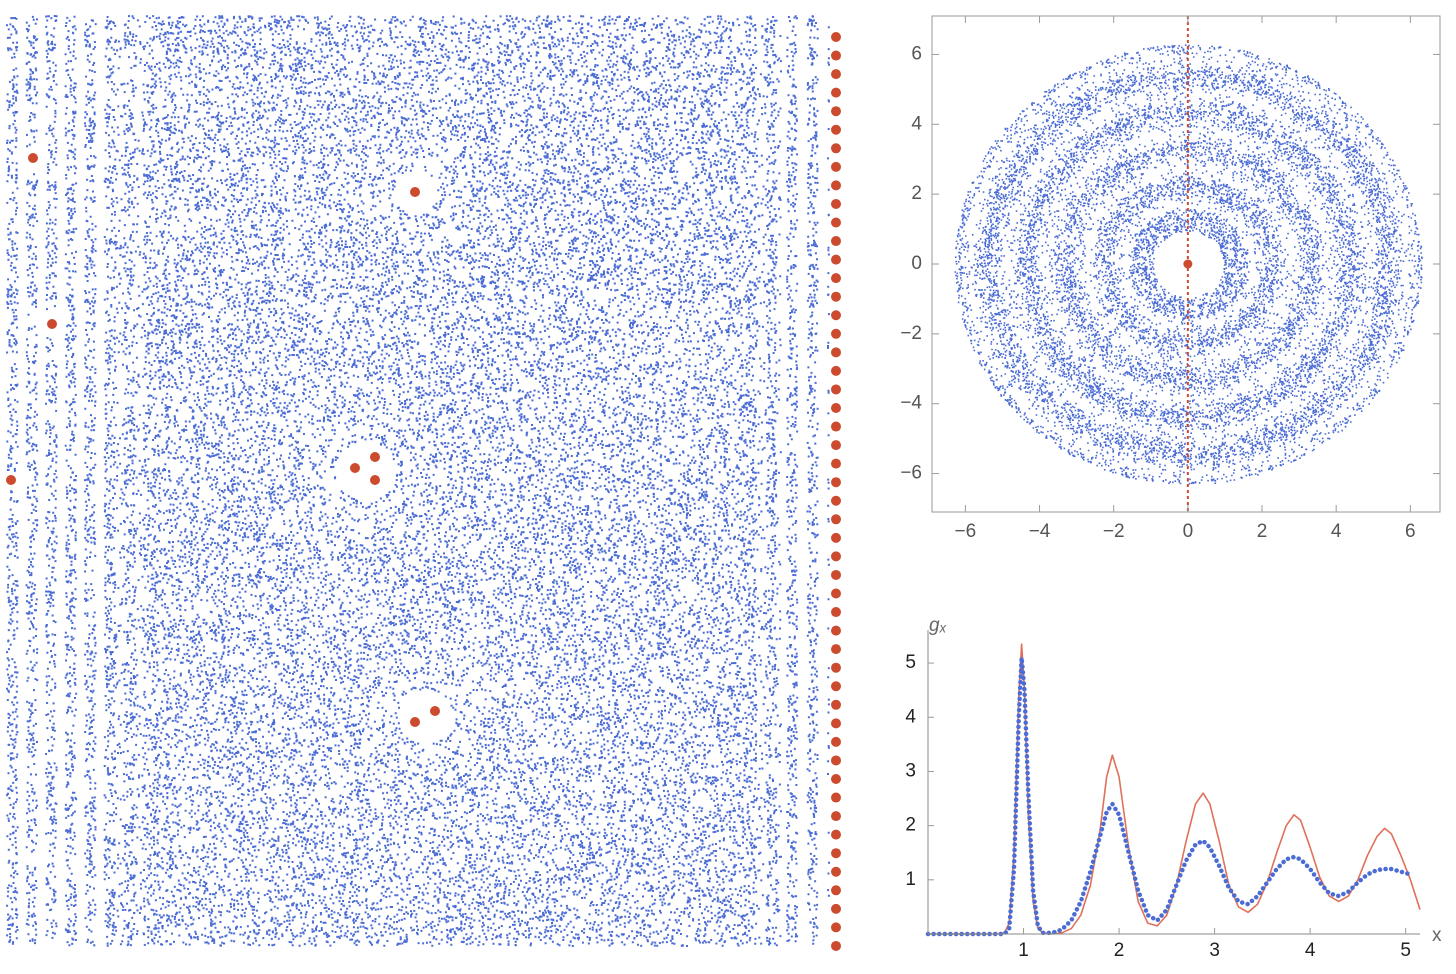 The image size is (1456, 974). Describe the element at coordinates (1188, 531) in the screenshot. I see `x-tick-label: 0` at that location.